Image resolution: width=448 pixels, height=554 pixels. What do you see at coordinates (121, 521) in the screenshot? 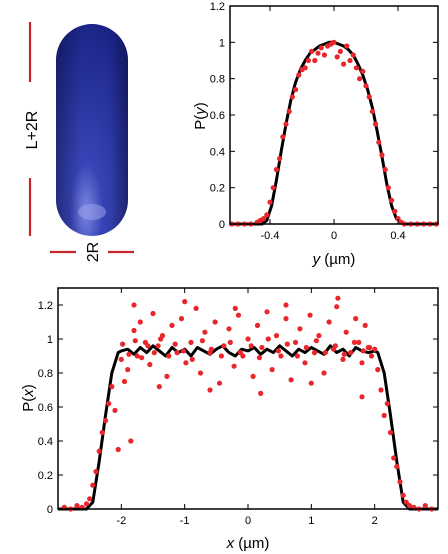
I see `px-x-tick-label: -2` at bounding box center [121, 521].